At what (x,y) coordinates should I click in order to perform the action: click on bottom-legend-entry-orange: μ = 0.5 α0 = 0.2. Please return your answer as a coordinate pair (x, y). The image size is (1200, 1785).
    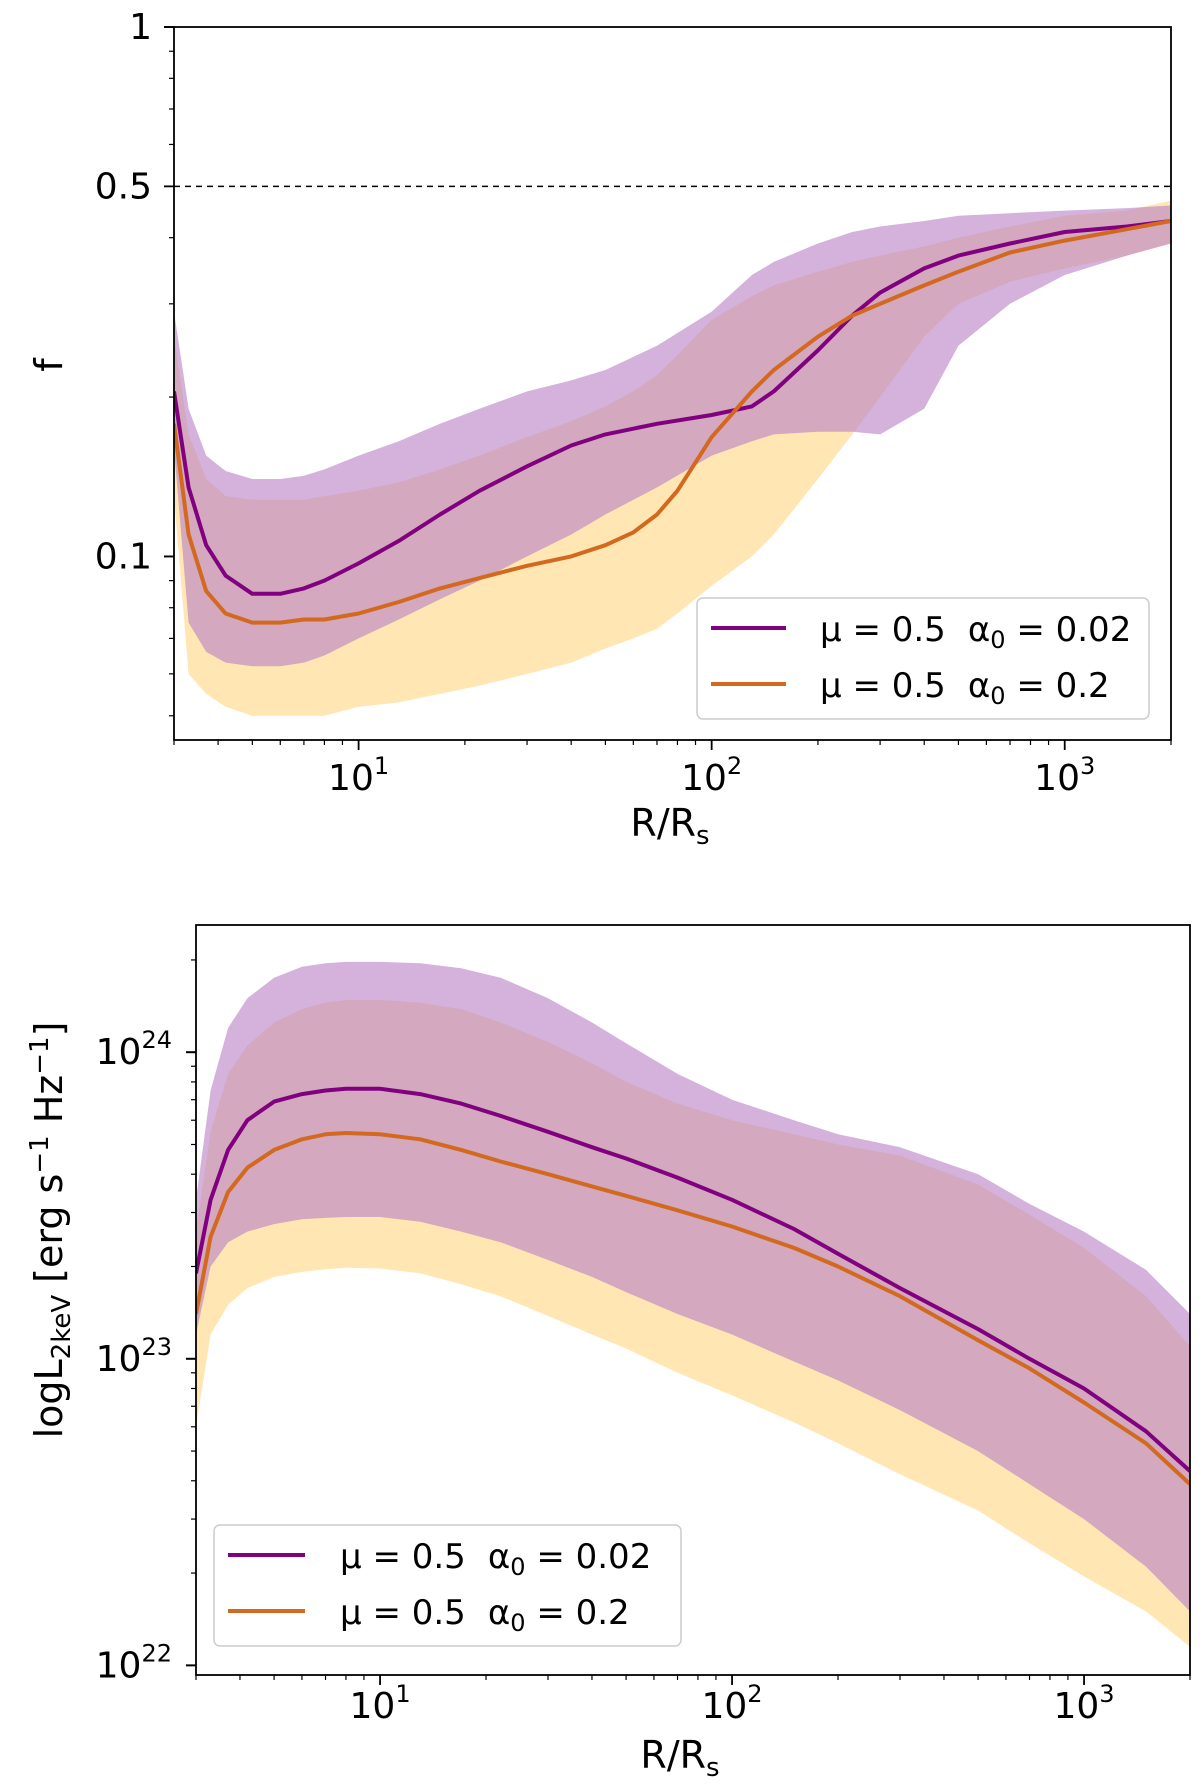
    Looking at the image, I should click on (485, 1615).